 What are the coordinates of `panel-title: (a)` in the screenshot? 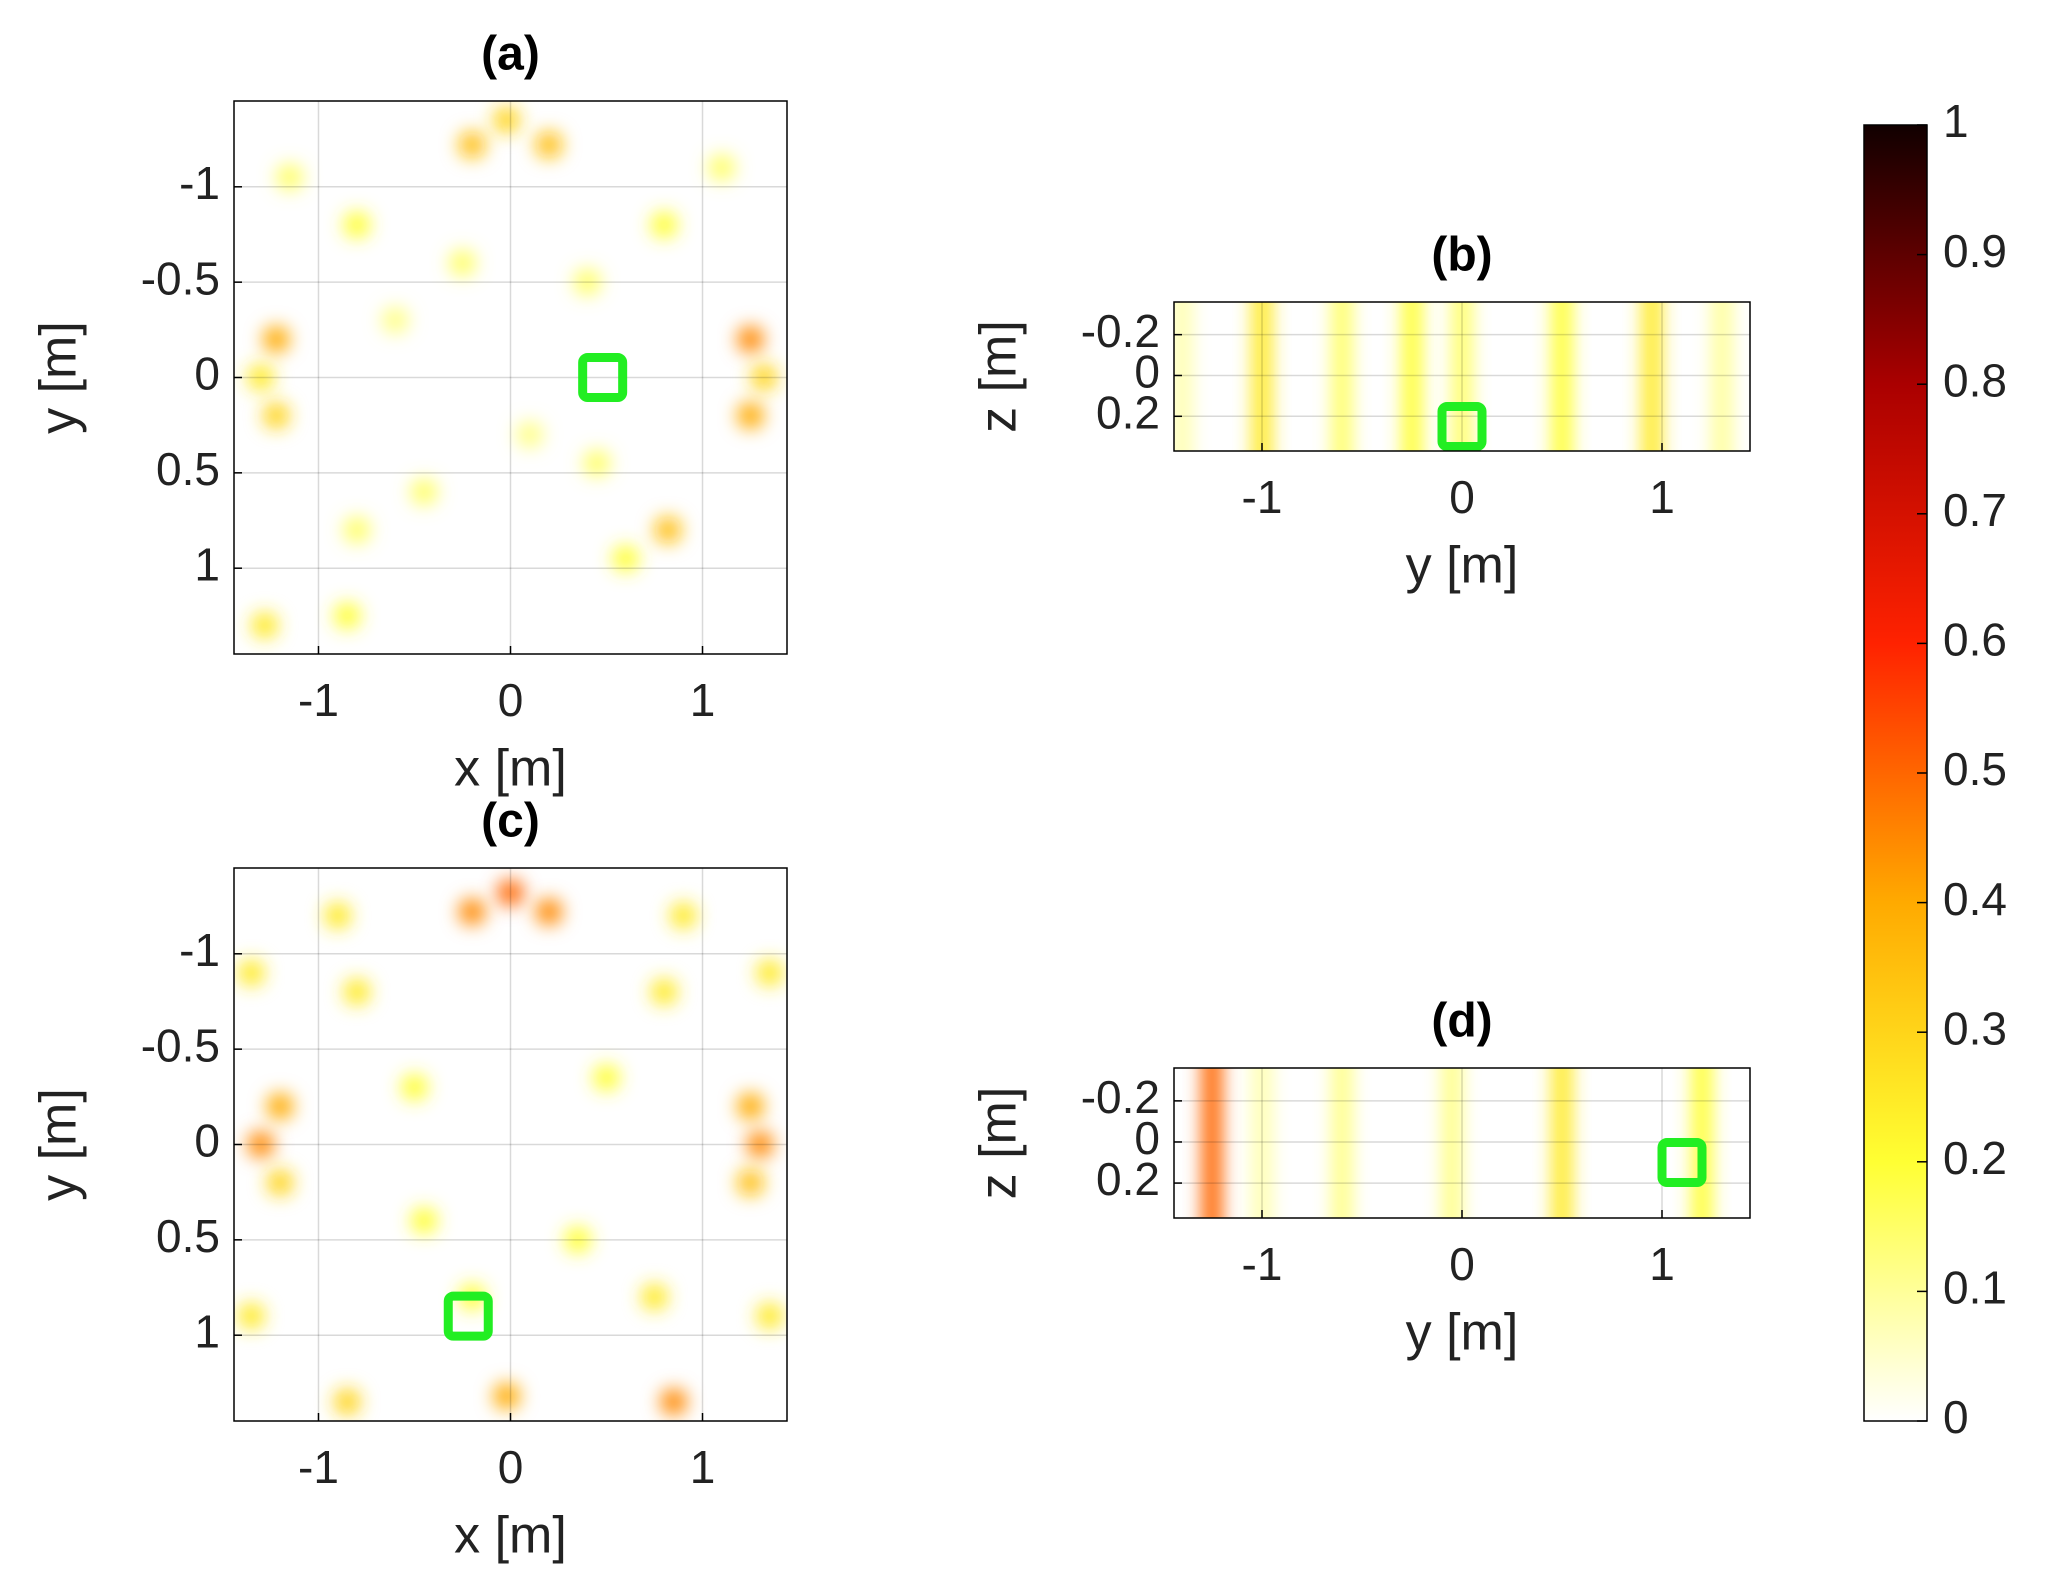 It's located at (510, 54).